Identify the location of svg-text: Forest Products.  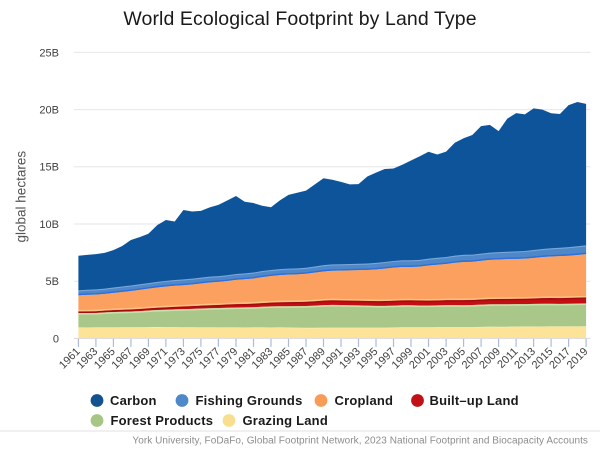
(162, 420).